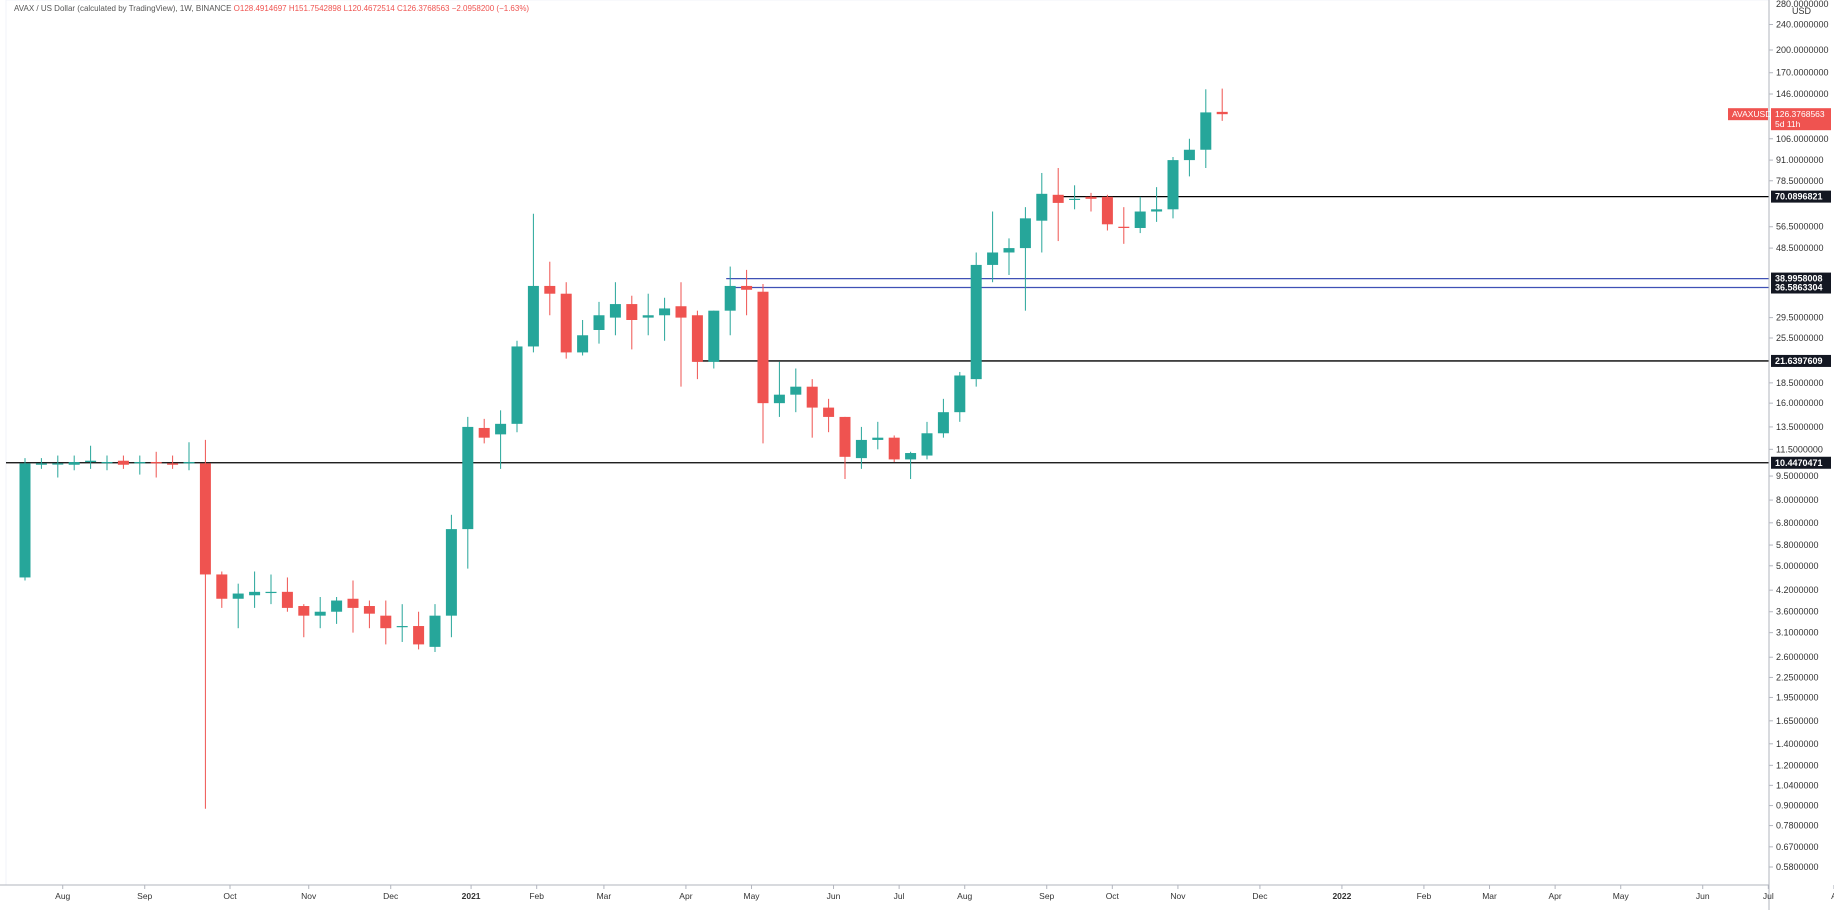  What do you see at coordinates (1788, 124) in the screenshot?
I see `countdown-label: 5d 11h` at bounding box center [1788, 124].